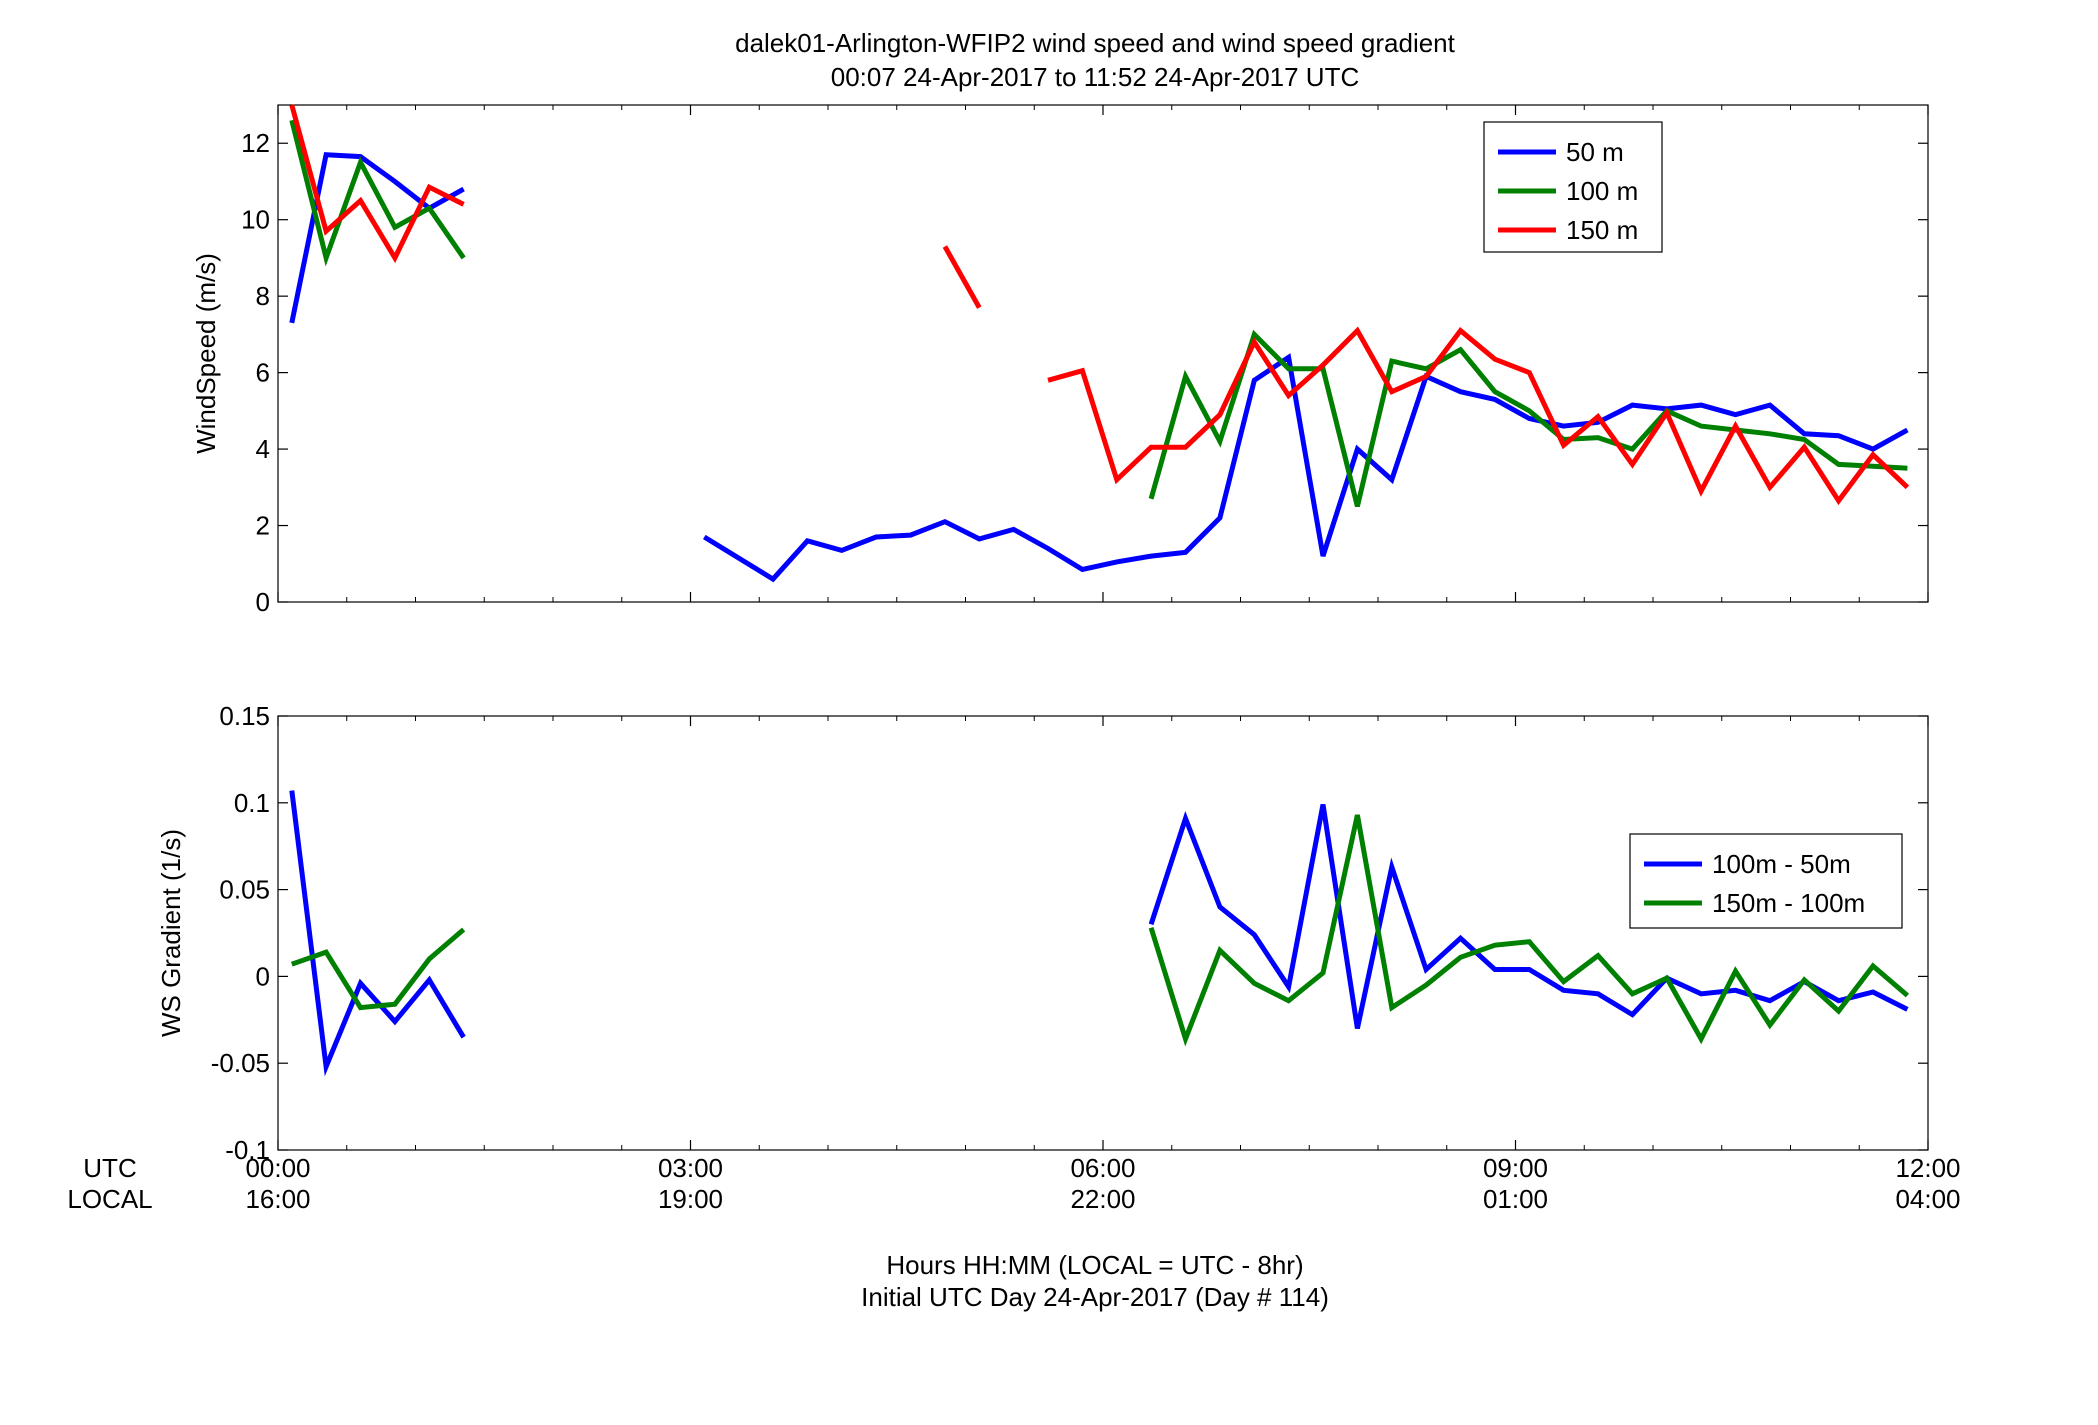 The image size is (2098, 1425). Describe the element at coordinates (1602, 191) in the screenshot. I see `legend-entry: 100 m` at that location.